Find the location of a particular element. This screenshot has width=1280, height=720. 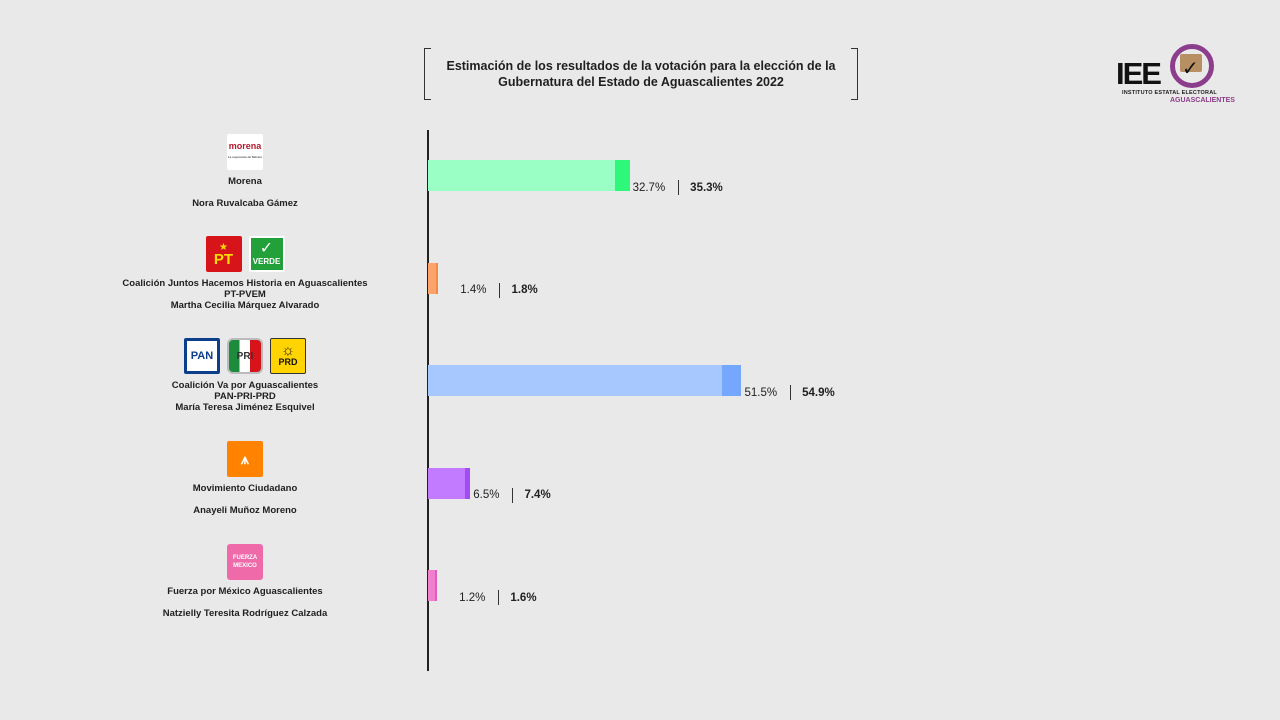

party-name: Morena is located at coordinates (245, 181).